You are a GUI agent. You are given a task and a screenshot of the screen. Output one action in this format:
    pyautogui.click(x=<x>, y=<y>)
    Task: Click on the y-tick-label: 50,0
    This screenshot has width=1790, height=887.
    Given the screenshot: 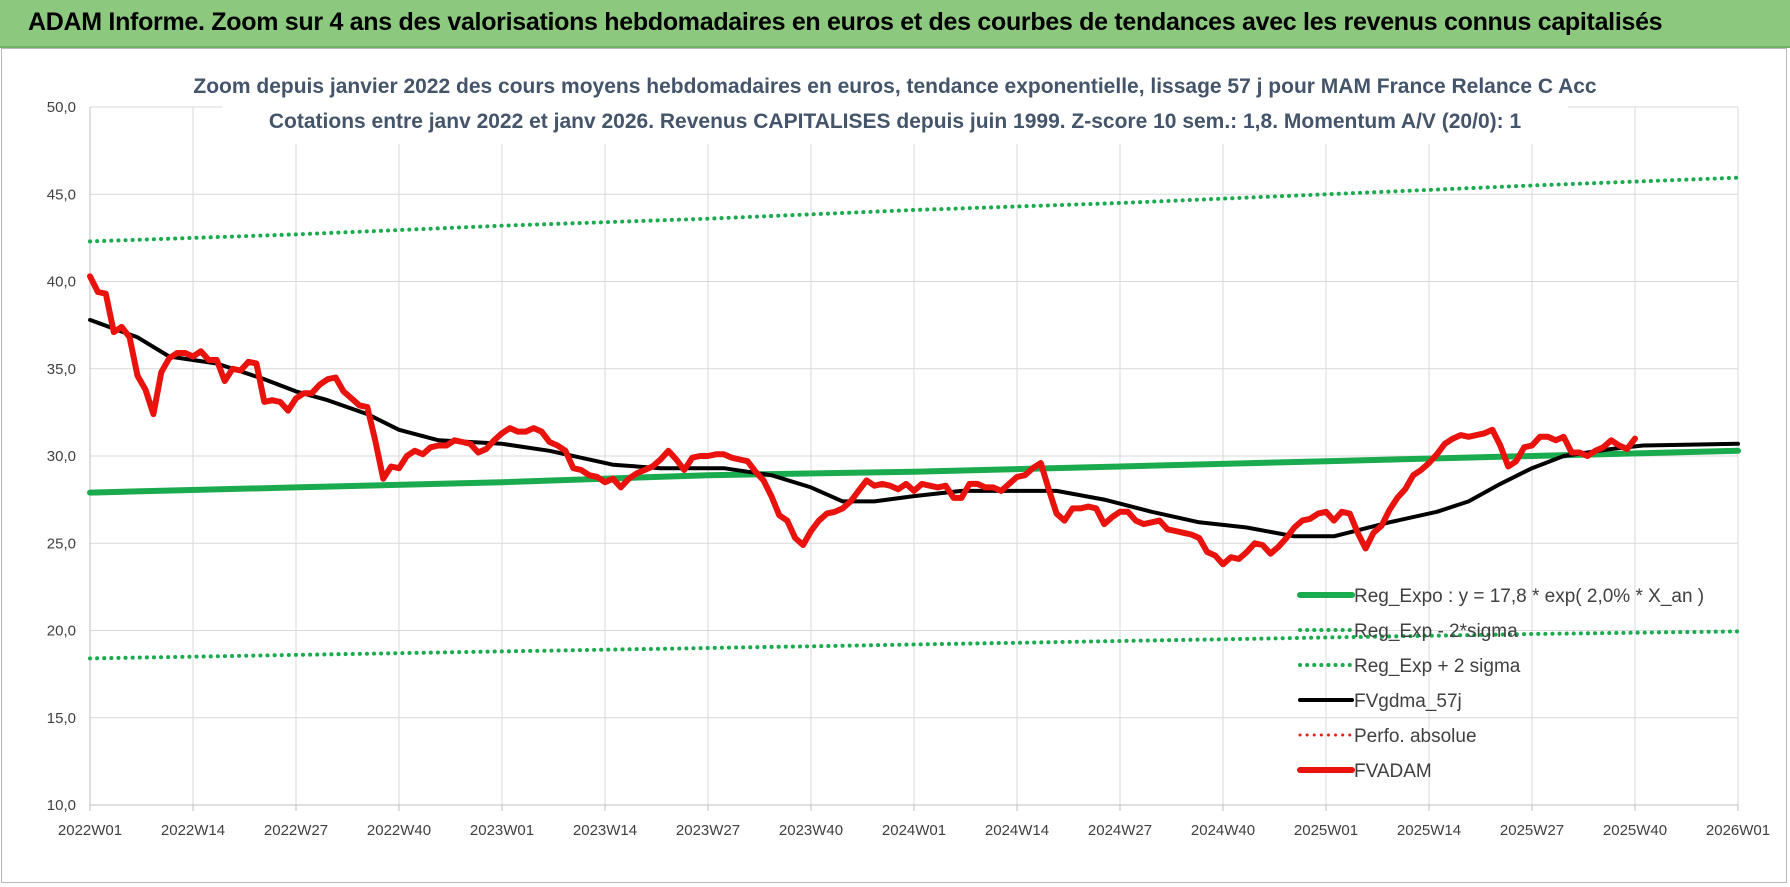 What is the action you would take?
    pyautogui.click(x=61, y=107)
    